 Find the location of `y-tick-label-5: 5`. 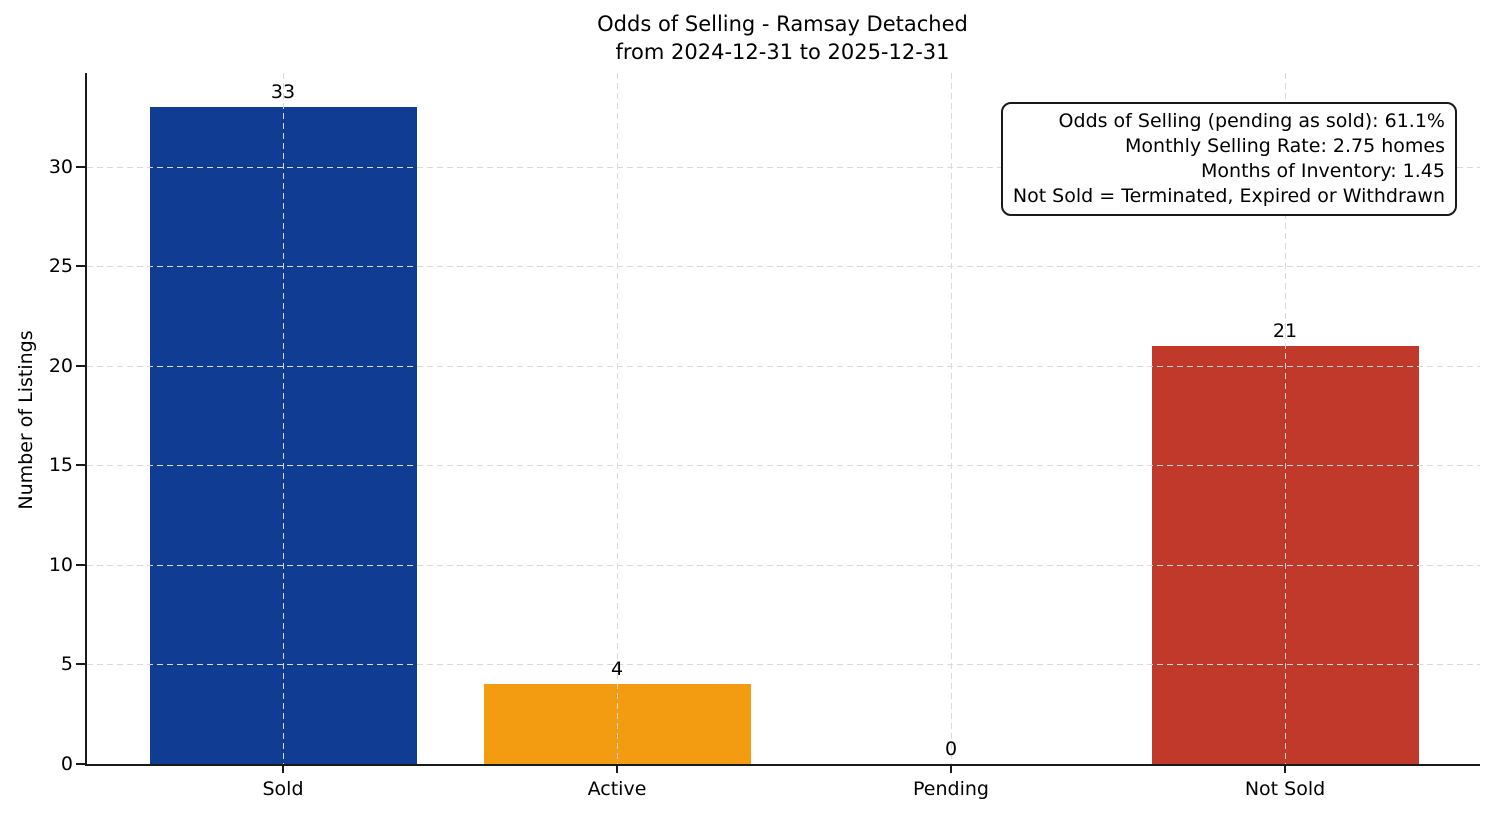

y-tick-label-5: 5 is located at coordinates (66, 664).